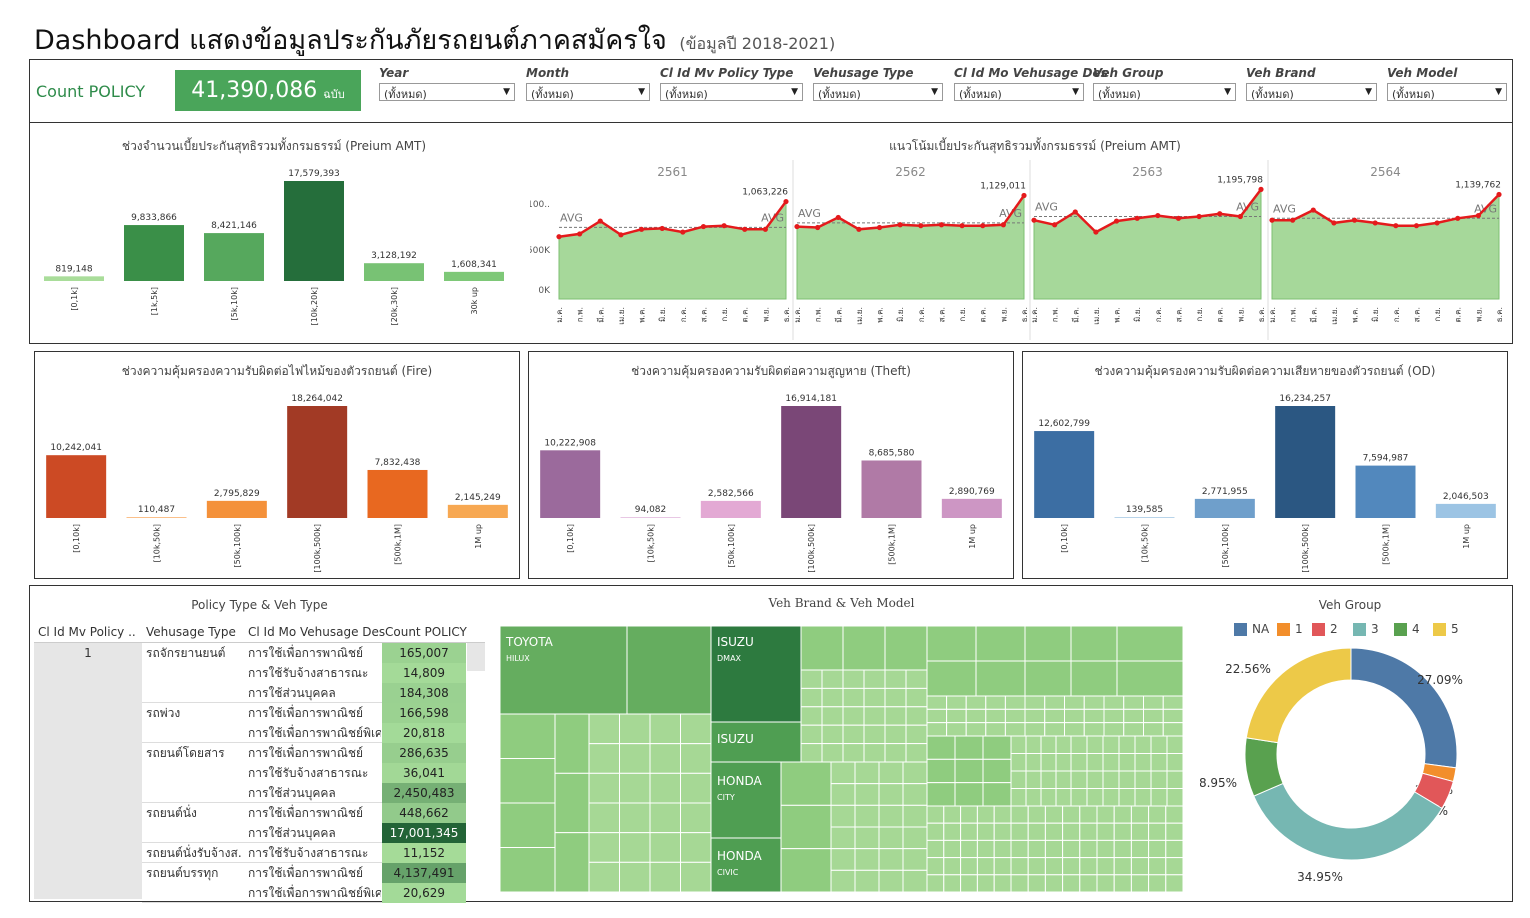 The width and height of the screenshot is (1530, 918). Describe the element at coordinates (154, 301) in the screenshot. I see `category-label: [1k,5k]` at that location.